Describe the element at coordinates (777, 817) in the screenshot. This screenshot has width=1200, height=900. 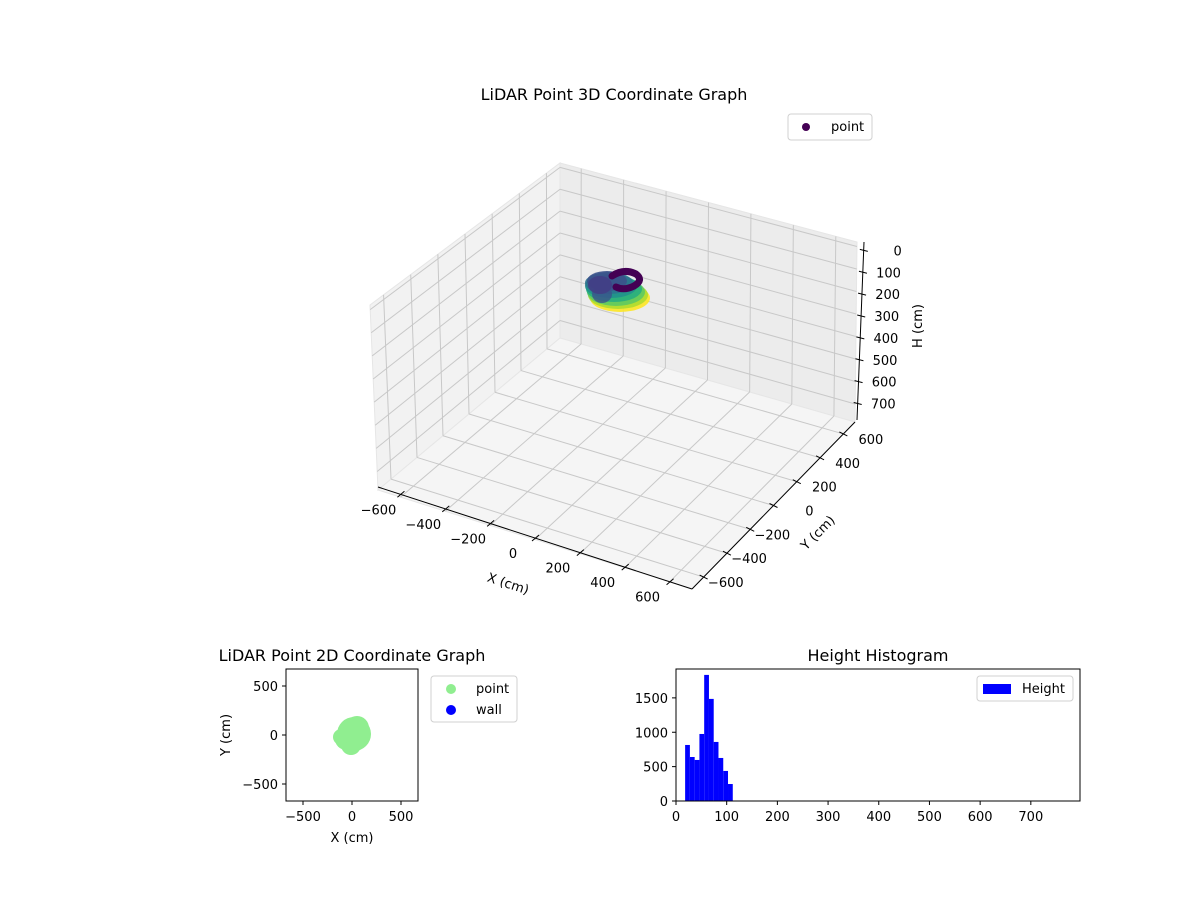
I see `x-tick-label-hist: 200` at that location.